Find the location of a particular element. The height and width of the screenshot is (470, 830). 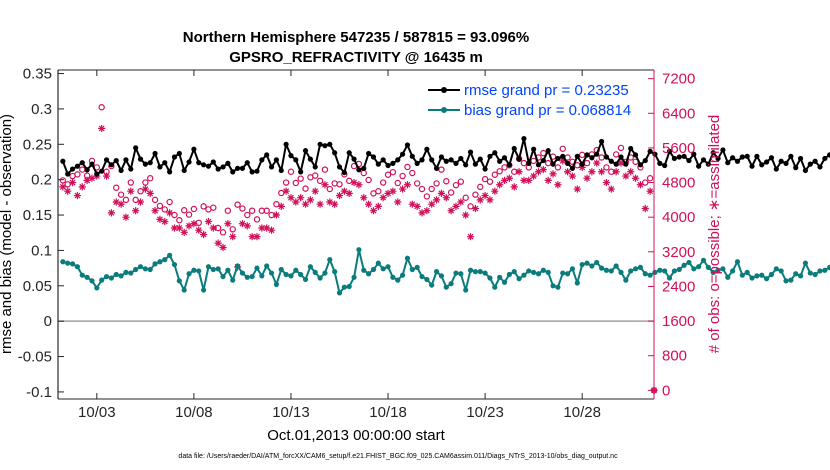

y-left-axis-ticks: -0.1 -0.05 0 0.05 0.1 0.15 0.2 0.25 0.3 0.35 is located at coordinates (41, 233).